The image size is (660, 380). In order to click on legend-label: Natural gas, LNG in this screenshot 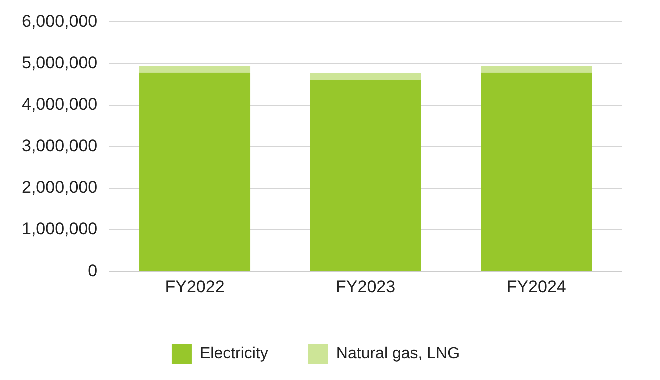, I will do `click(398, 353)`.